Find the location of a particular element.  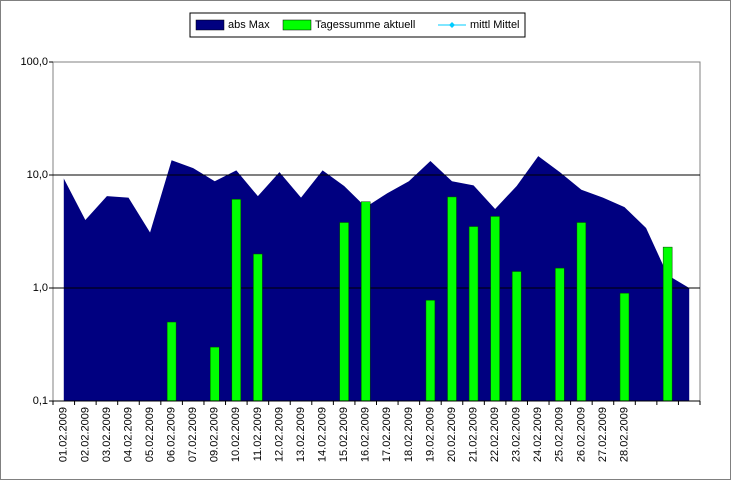

x-tick-label: 03.02.2009 is located at coordinates (107, 434).